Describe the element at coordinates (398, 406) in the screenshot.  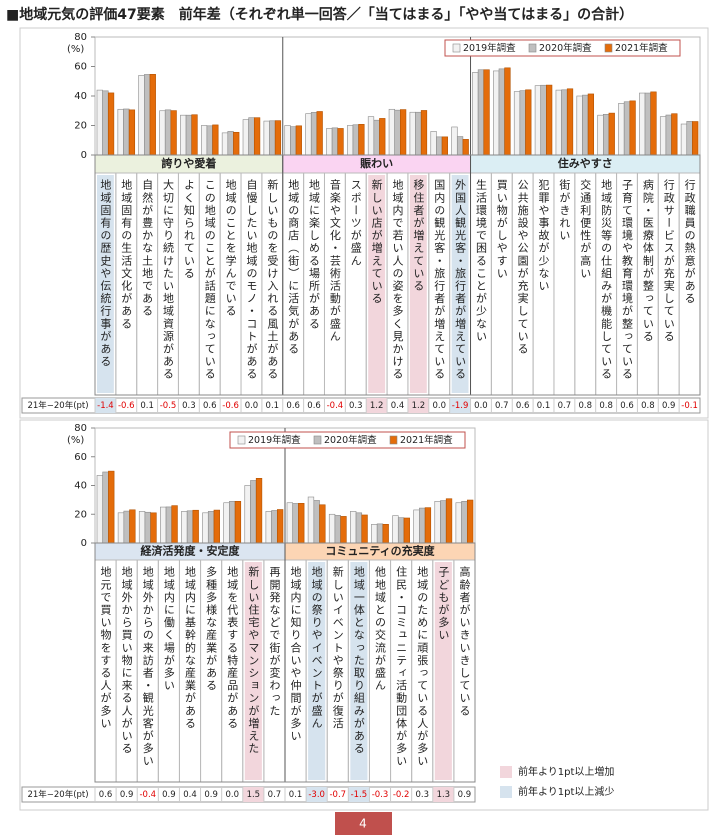
I see `diff-value: 0.4` at that location.